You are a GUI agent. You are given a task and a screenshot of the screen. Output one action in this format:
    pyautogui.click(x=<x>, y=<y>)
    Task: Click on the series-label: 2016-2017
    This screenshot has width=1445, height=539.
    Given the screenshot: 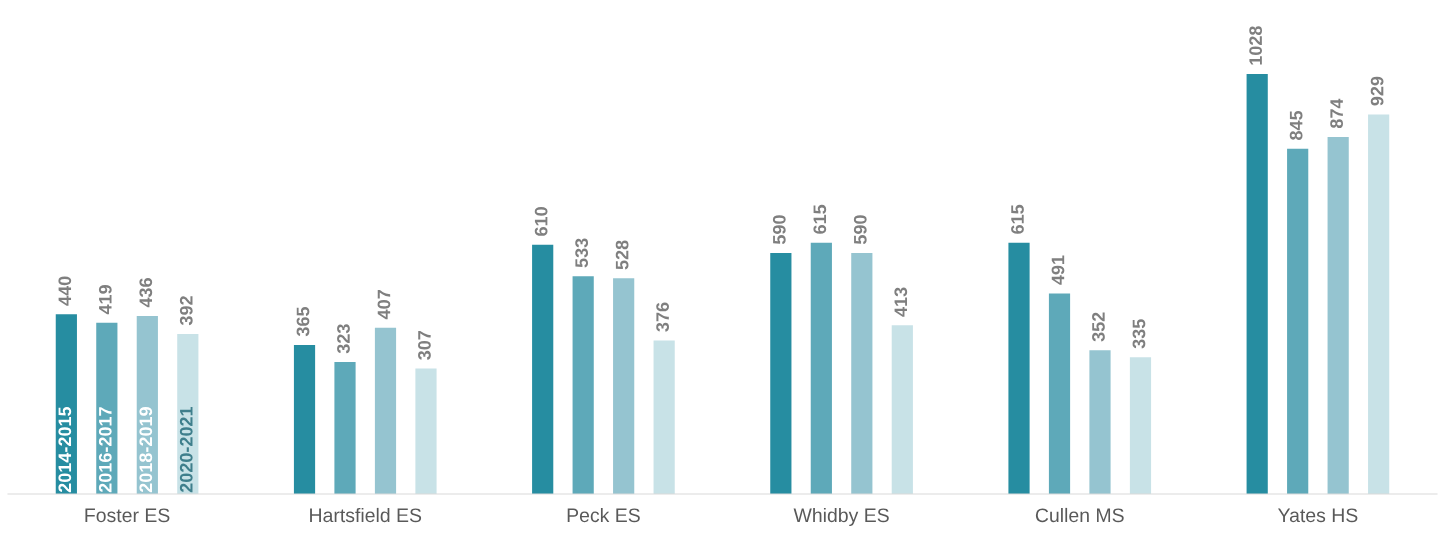 What is the action you would take?
    pyautogui.click(x=105, y=450)
    